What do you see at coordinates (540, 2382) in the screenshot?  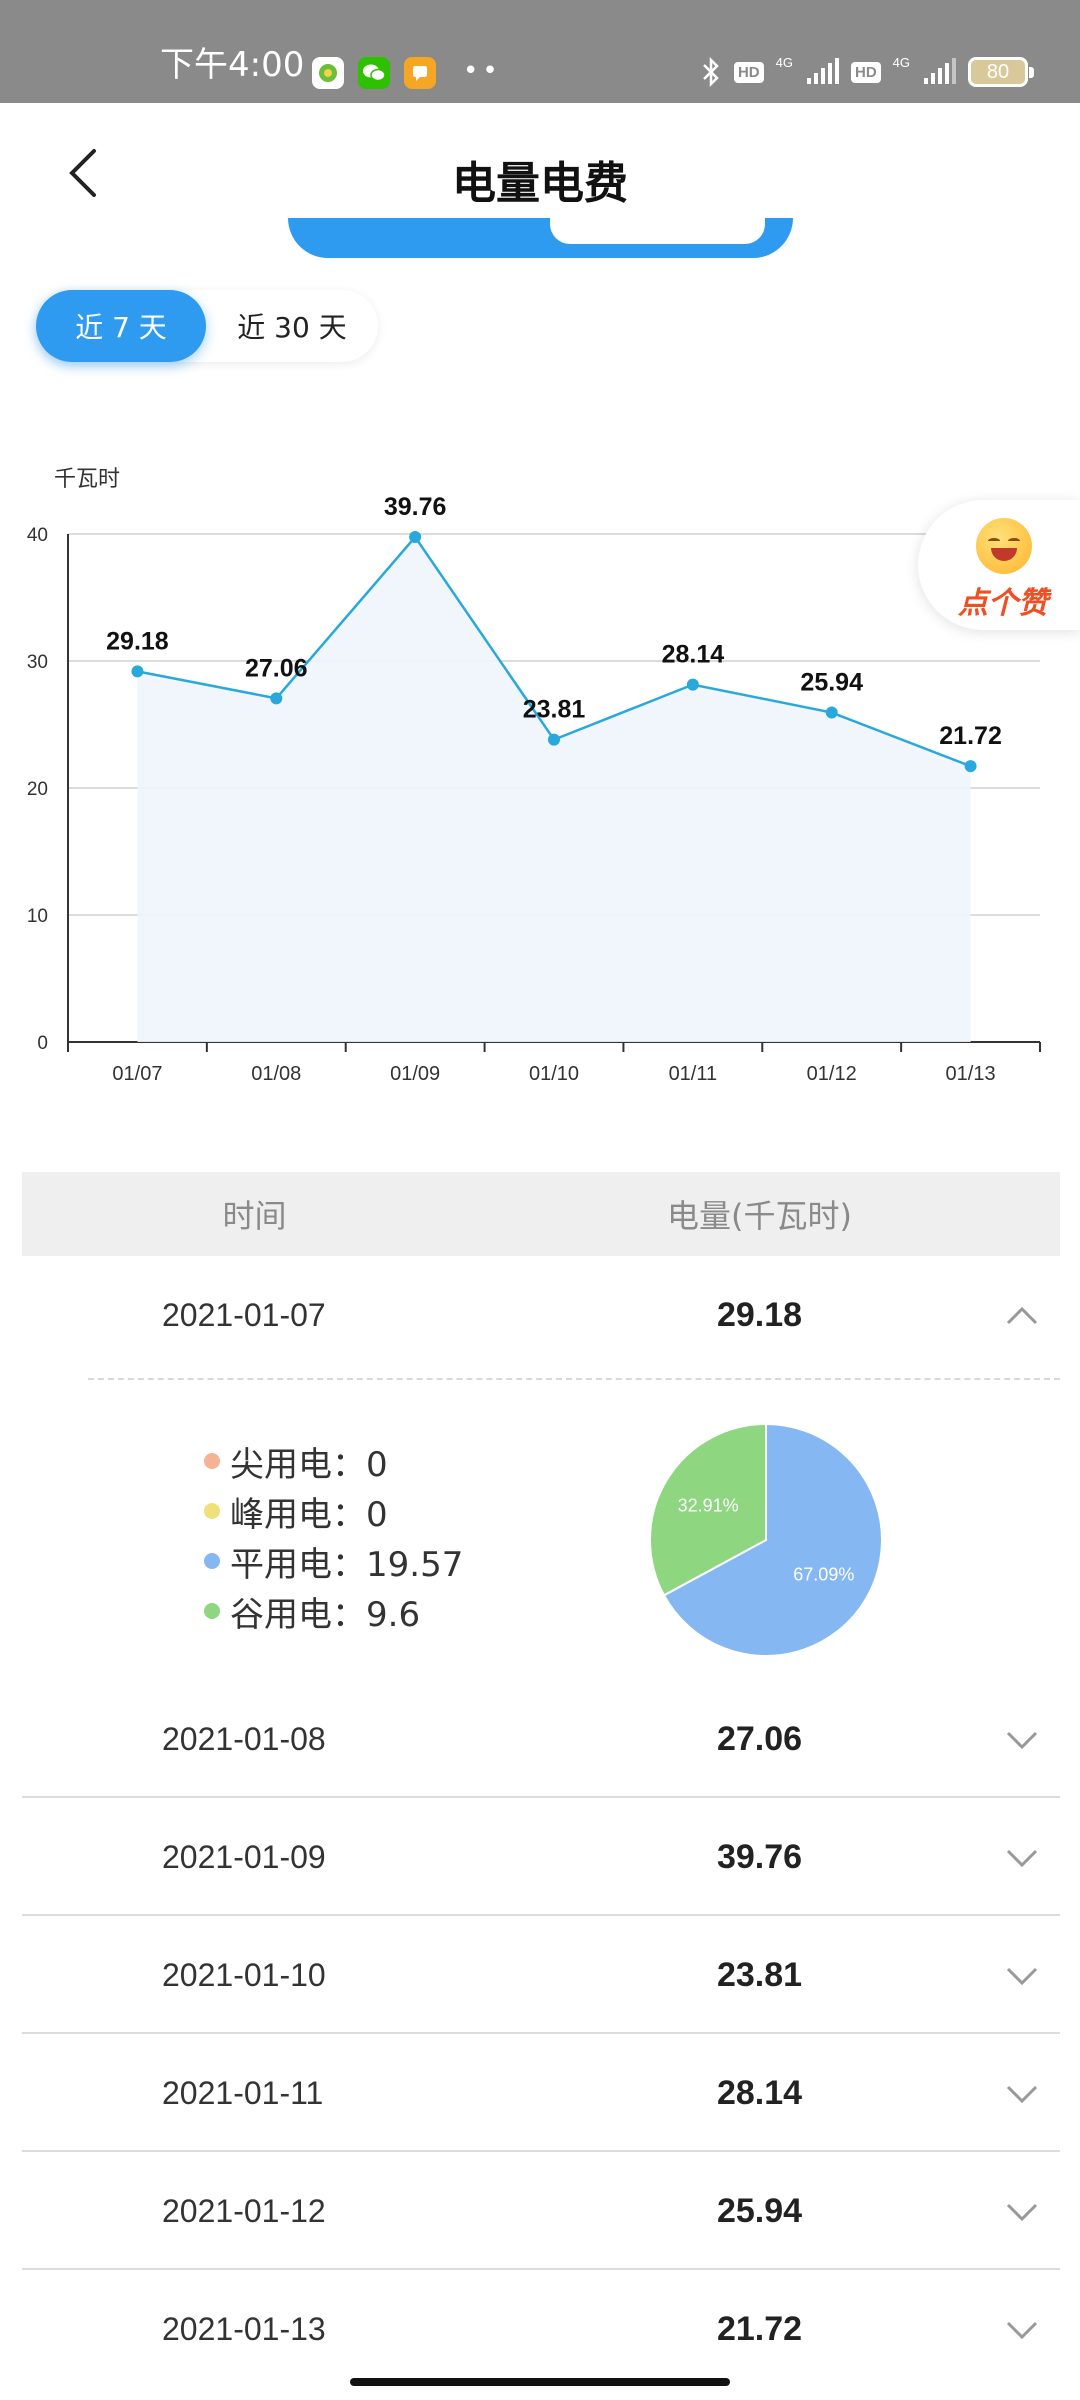 I see `home-indicator` at bounding box center [540, 2382].